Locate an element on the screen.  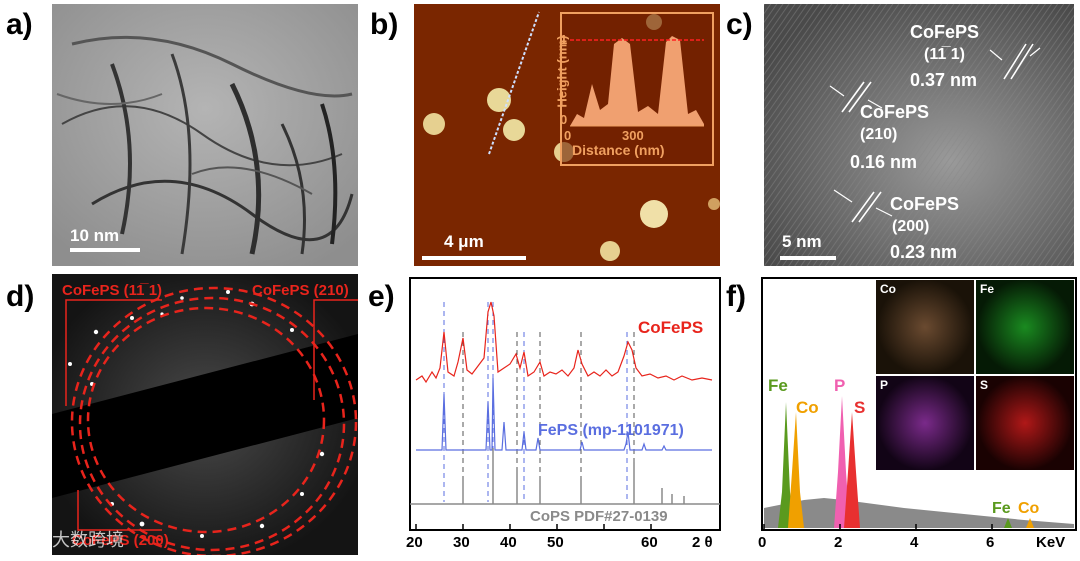
e-xtick-1: 30 is located at coordinates (461, 542).